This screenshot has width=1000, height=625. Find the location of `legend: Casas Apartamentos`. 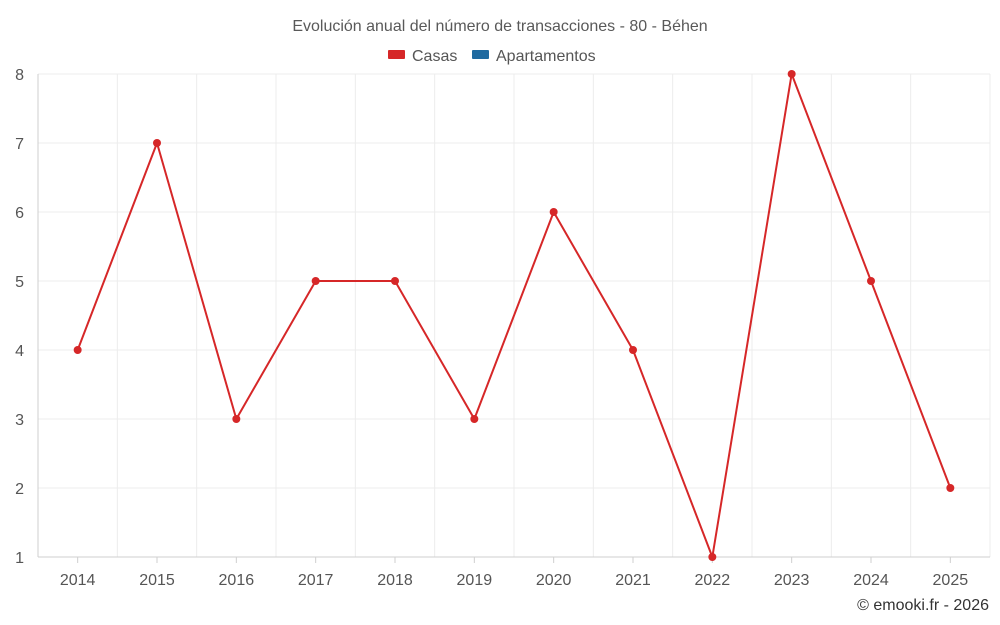

legend: Casas Apartamentos is located at coordinates (492, 56).